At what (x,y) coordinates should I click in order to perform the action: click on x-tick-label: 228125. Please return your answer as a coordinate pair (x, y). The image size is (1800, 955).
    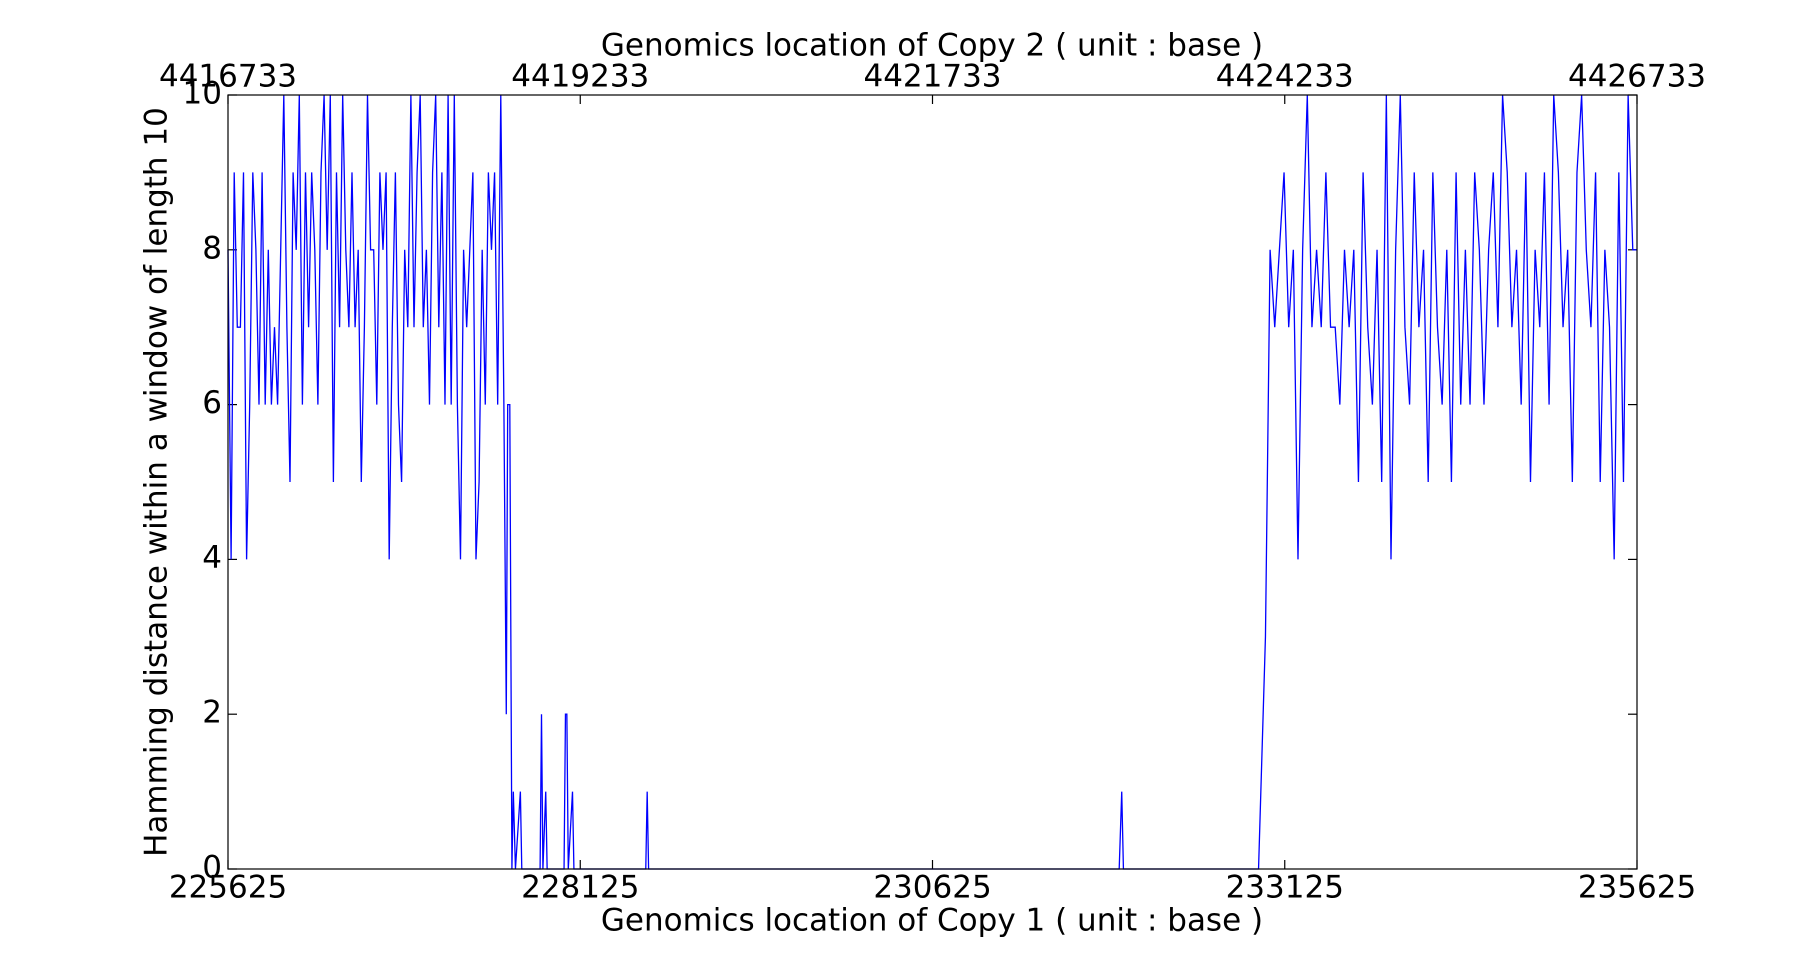
    Looking at the image, I should click on (580, 888).